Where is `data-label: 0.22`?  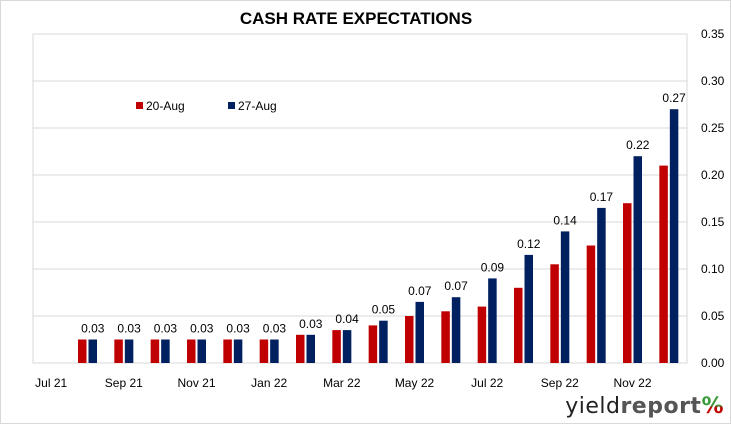
data-label: 0.22 is located at coordinates (638, 145).